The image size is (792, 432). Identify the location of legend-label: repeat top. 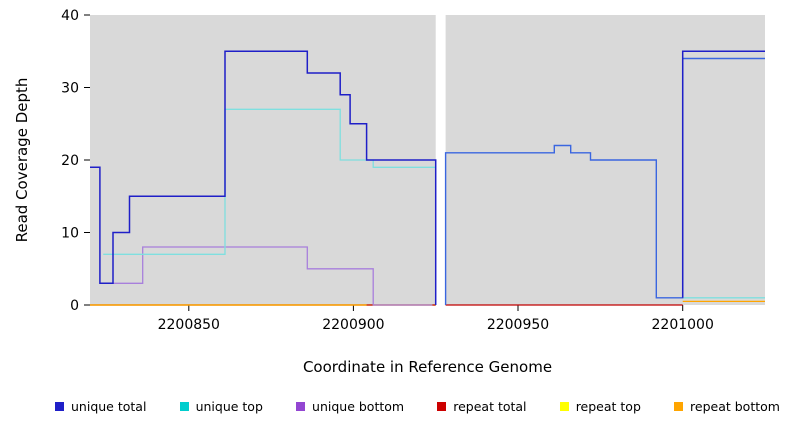
(608, 406).